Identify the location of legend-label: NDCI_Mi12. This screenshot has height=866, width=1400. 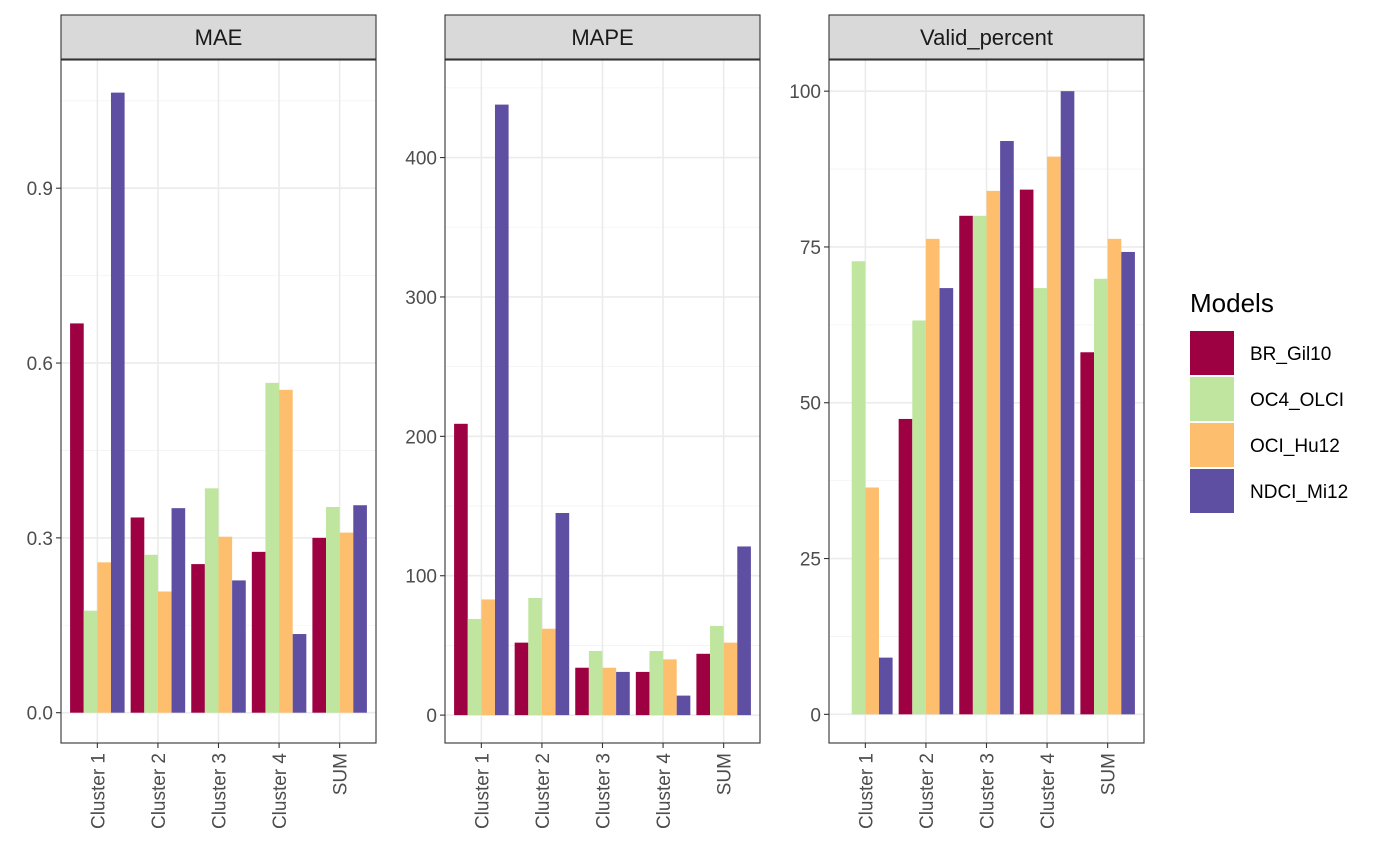
(1299, 492).